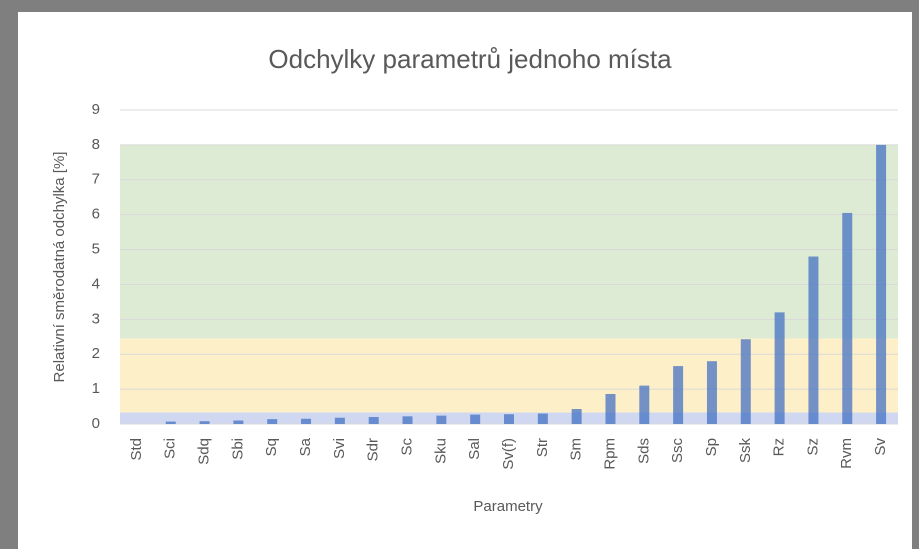  I want to click on y-tick-label: 8, so click(96, 144).